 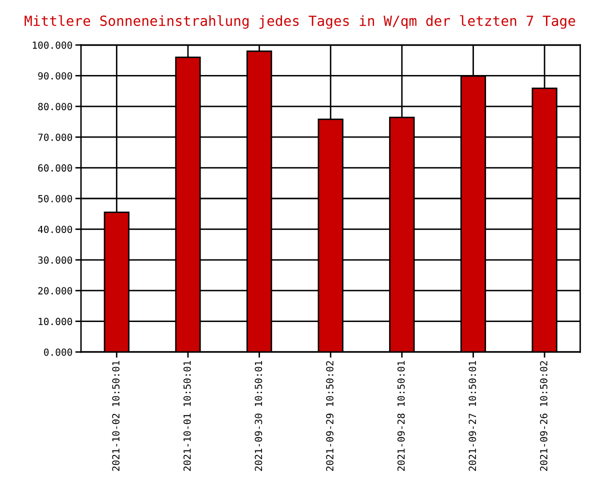 What do you see at coordinates (55, 290) in the screenshot?
I see `y-tick-label: 20.000` at bounding box center [55, 290].